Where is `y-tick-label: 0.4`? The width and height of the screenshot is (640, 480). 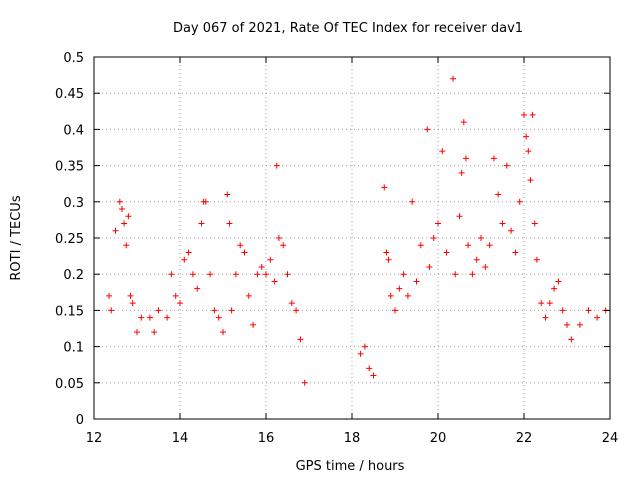
y-tick-label: 0.4 is located at coordinates (73, 130).